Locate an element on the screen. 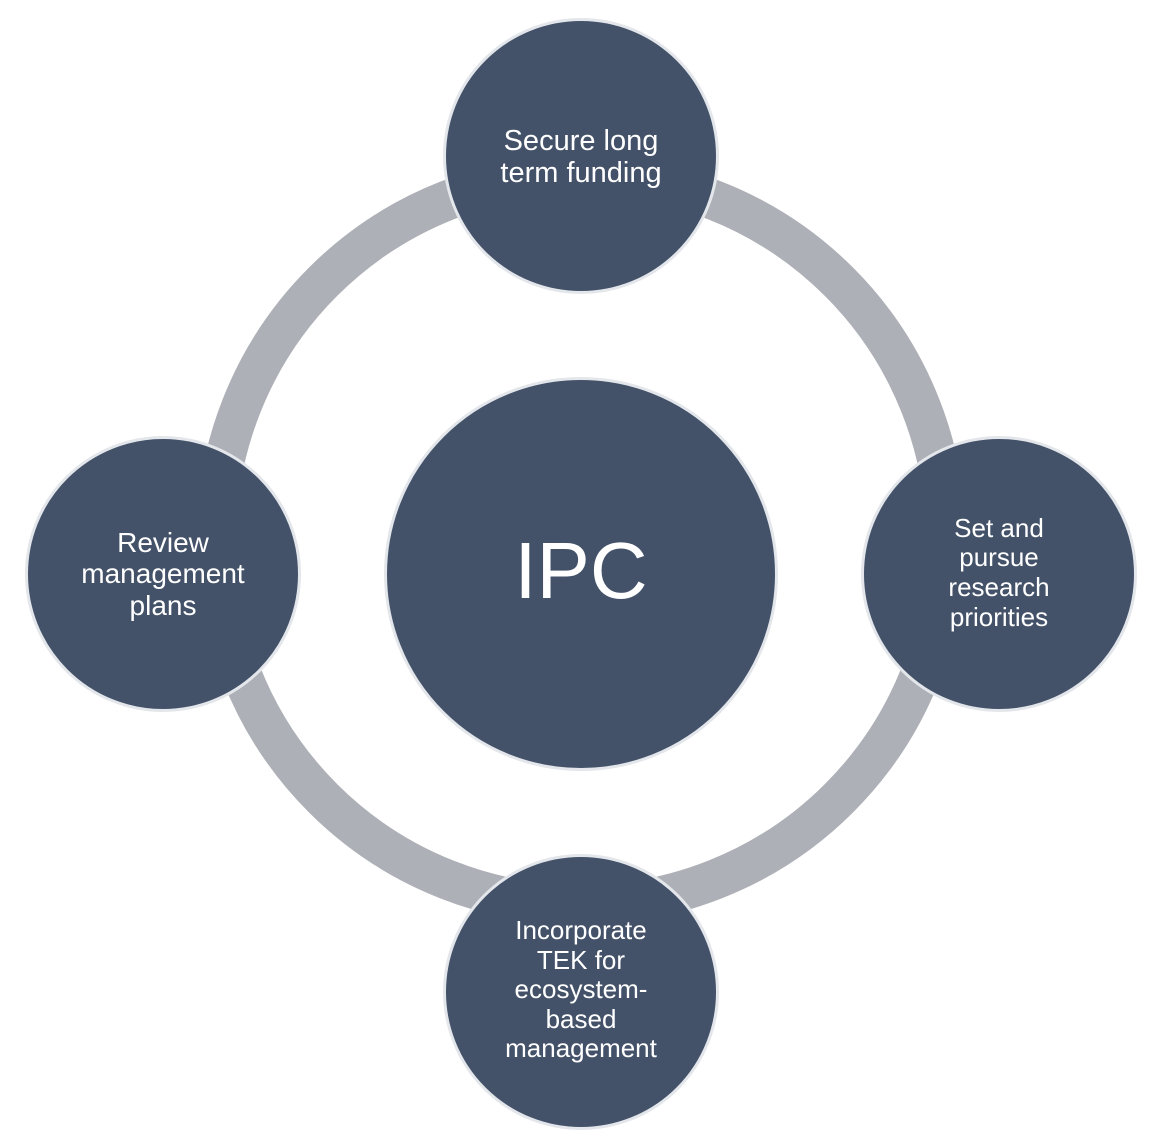  node-review-plans-label: Review management plans is located at coordinates (163, 573).